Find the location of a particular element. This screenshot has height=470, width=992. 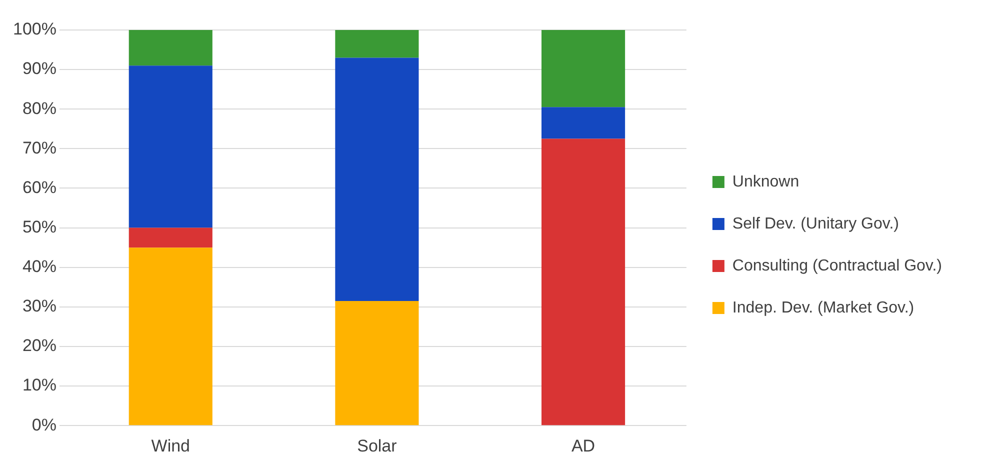

y-tick-label: 70% is located at coordinates (39, 148).